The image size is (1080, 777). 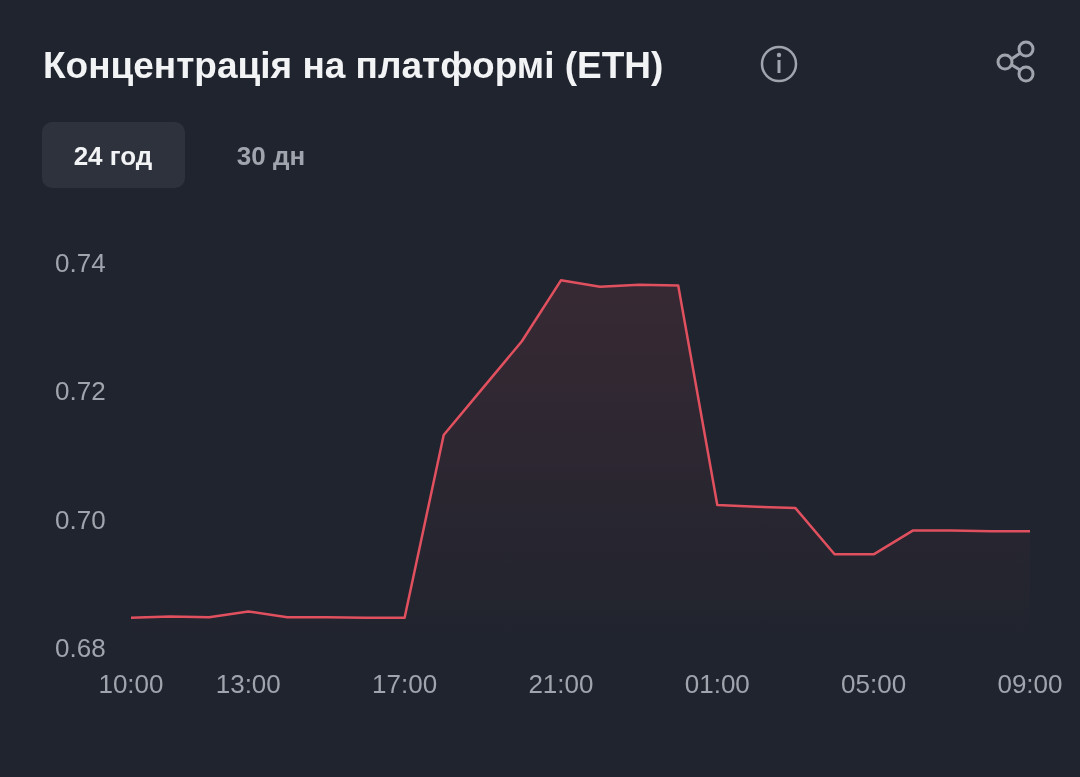 I want to click on x-tick-label: 21:00, so click(x=561, y=684).